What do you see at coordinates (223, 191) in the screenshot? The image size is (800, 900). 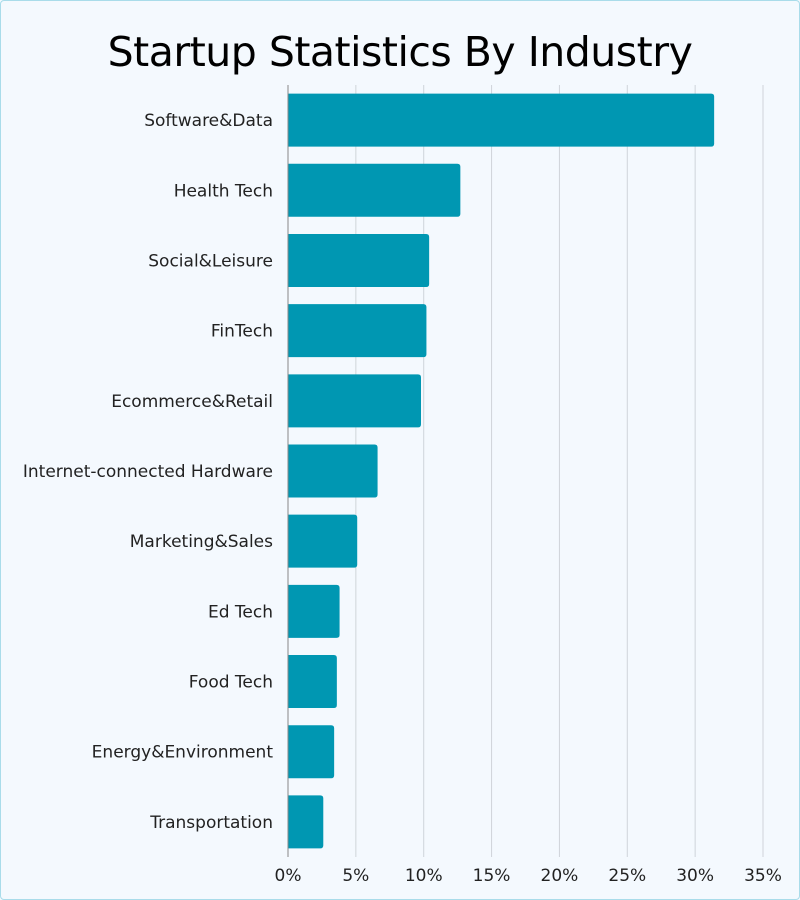 I see `category-label: Health Tech` at bounding box center [223, 191].